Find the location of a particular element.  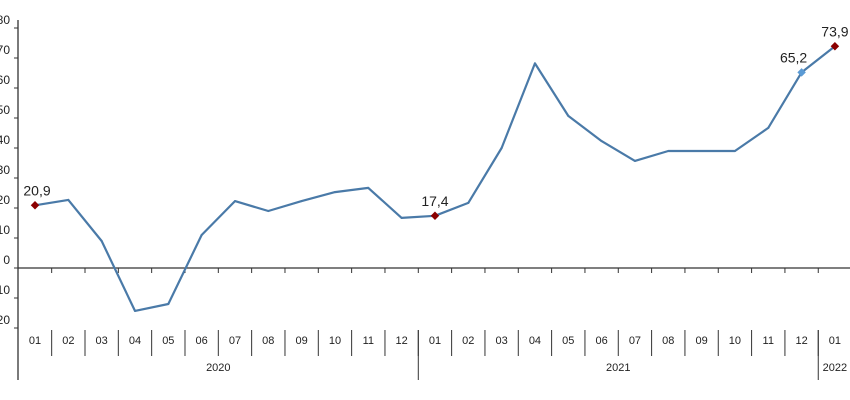

y-tick-label: -20 is located at coordinates (5, 320).